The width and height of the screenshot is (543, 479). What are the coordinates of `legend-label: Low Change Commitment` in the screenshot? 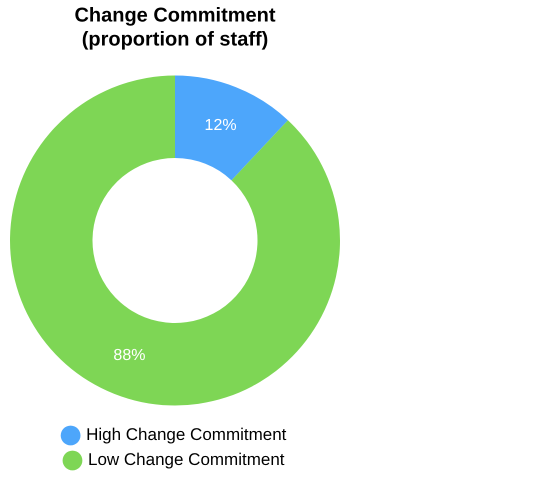 It's located at (186, 460).